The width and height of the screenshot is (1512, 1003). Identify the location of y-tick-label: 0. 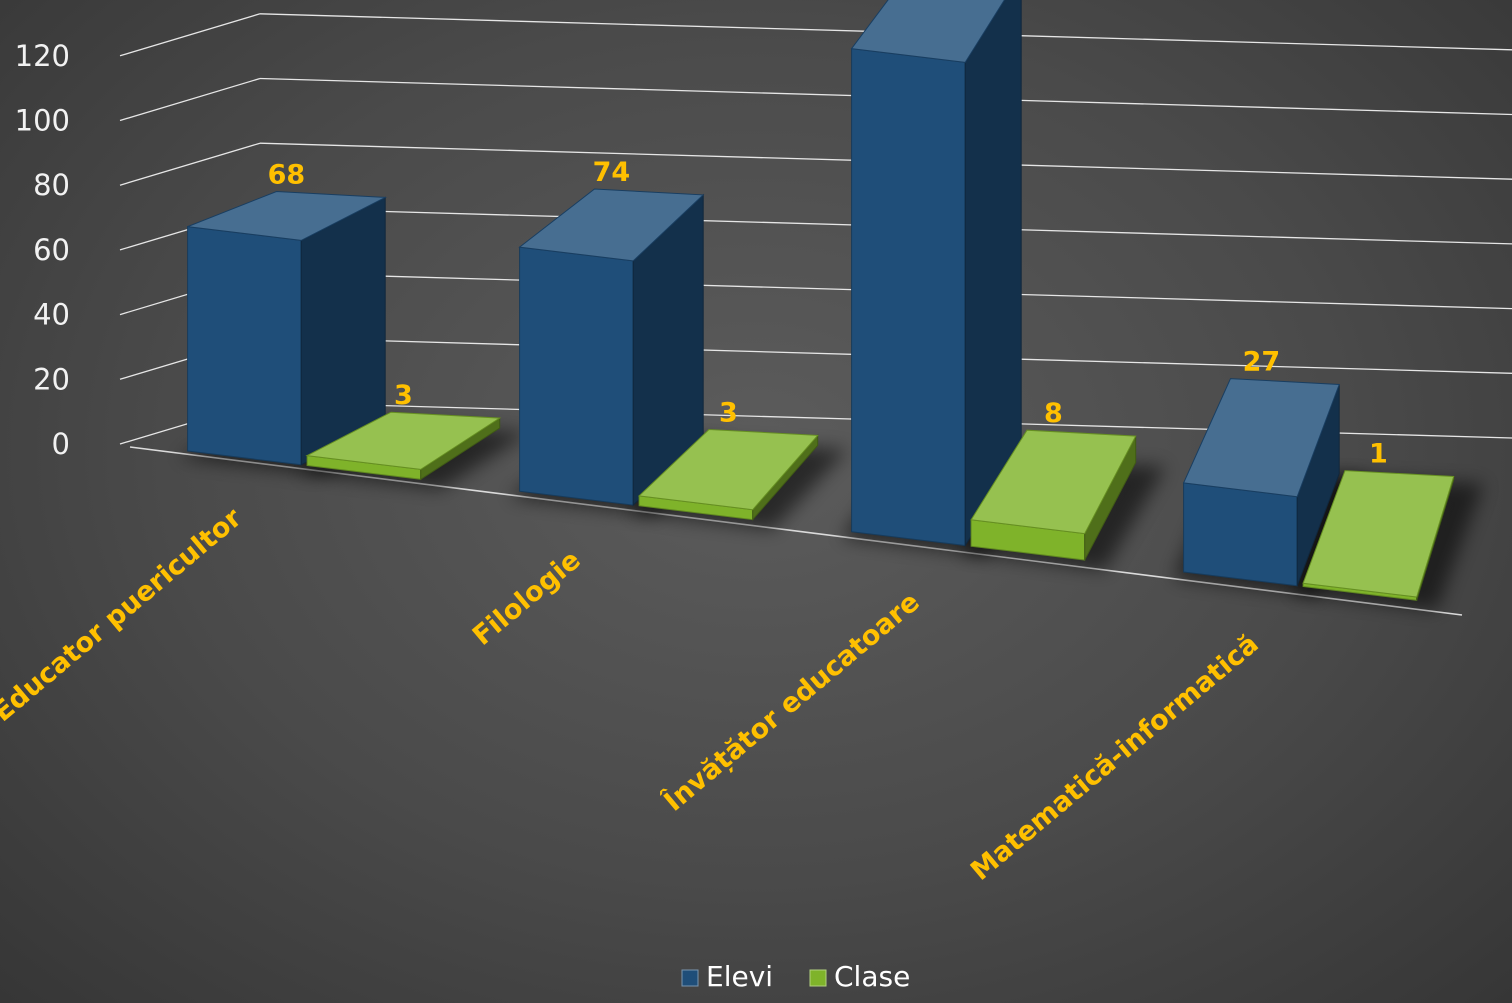
(61, 444).